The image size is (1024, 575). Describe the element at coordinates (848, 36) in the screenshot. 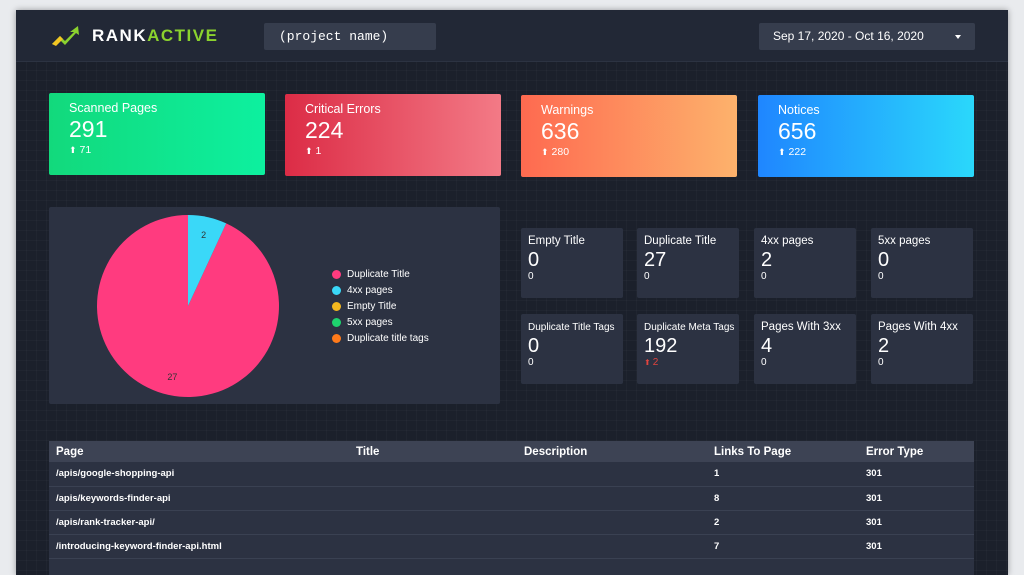

I see `date-range-label: Sep 17, 2020 - Oct 16, 2020` at that location.